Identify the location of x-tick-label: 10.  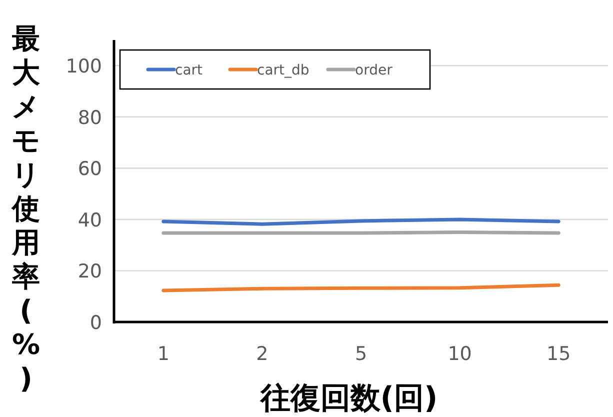
(460, 354).